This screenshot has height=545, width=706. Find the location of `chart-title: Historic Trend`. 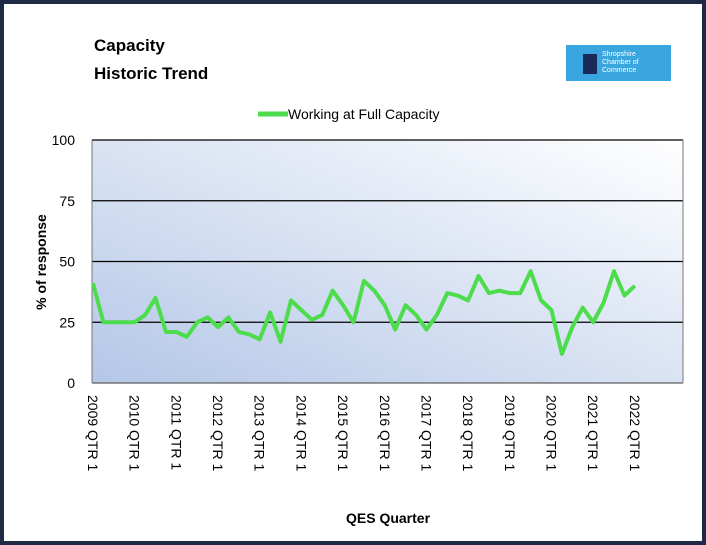

chart-title: Historic Trend is located at coordinates (151, 73).